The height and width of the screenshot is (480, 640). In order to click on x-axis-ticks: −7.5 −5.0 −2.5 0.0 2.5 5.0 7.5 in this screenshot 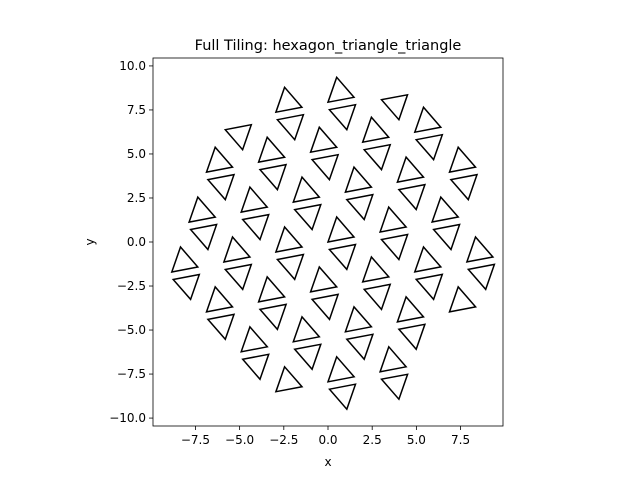, I will do `click(325, 436)`.